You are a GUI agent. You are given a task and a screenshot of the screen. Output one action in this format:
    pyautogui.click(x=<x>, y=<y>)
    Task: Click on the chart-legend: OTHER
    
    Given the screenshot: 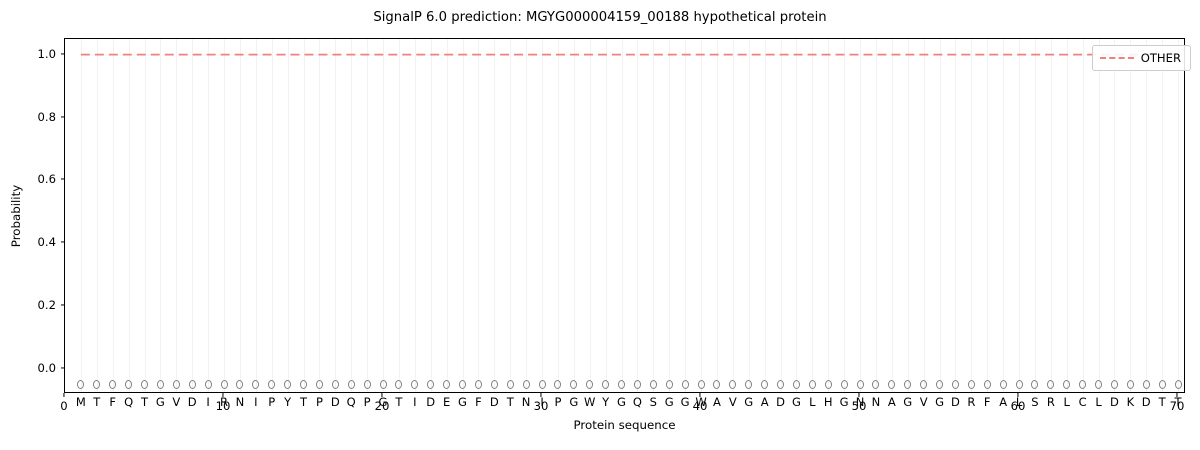 What is the action you would take?
    pyautogui.click(x=1141, y=58)
    